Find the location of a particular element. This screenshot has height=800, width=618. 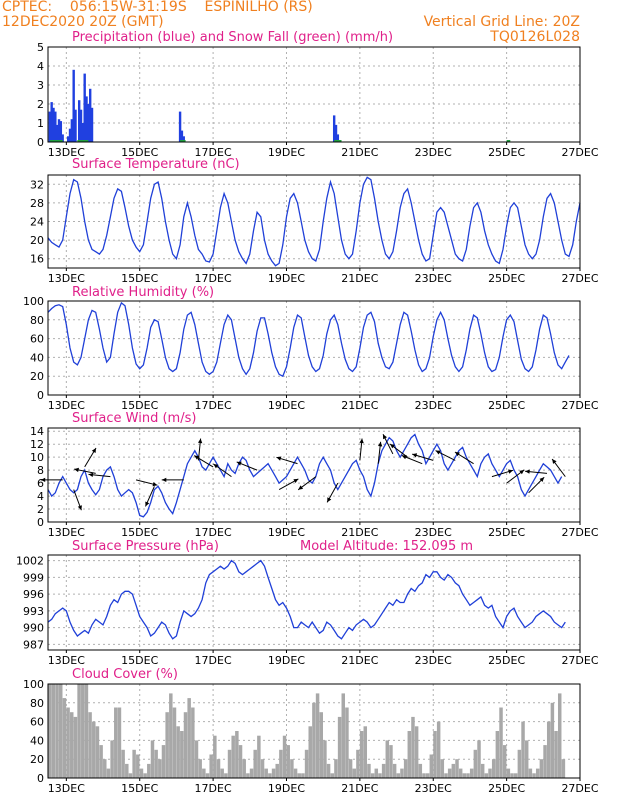

pressure-xtick-label: 17DEC is located at coordinates (213, 660).